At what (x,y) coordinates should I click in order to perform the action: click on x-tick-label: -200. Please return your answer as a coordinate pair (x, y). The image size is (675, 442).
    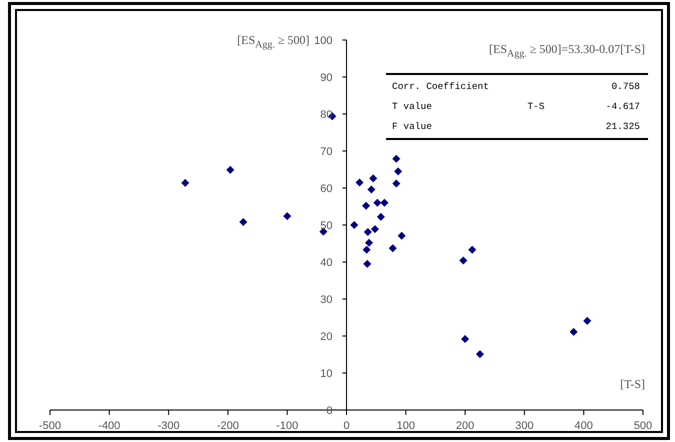
    Looking at the image, I should click on (227, 426).